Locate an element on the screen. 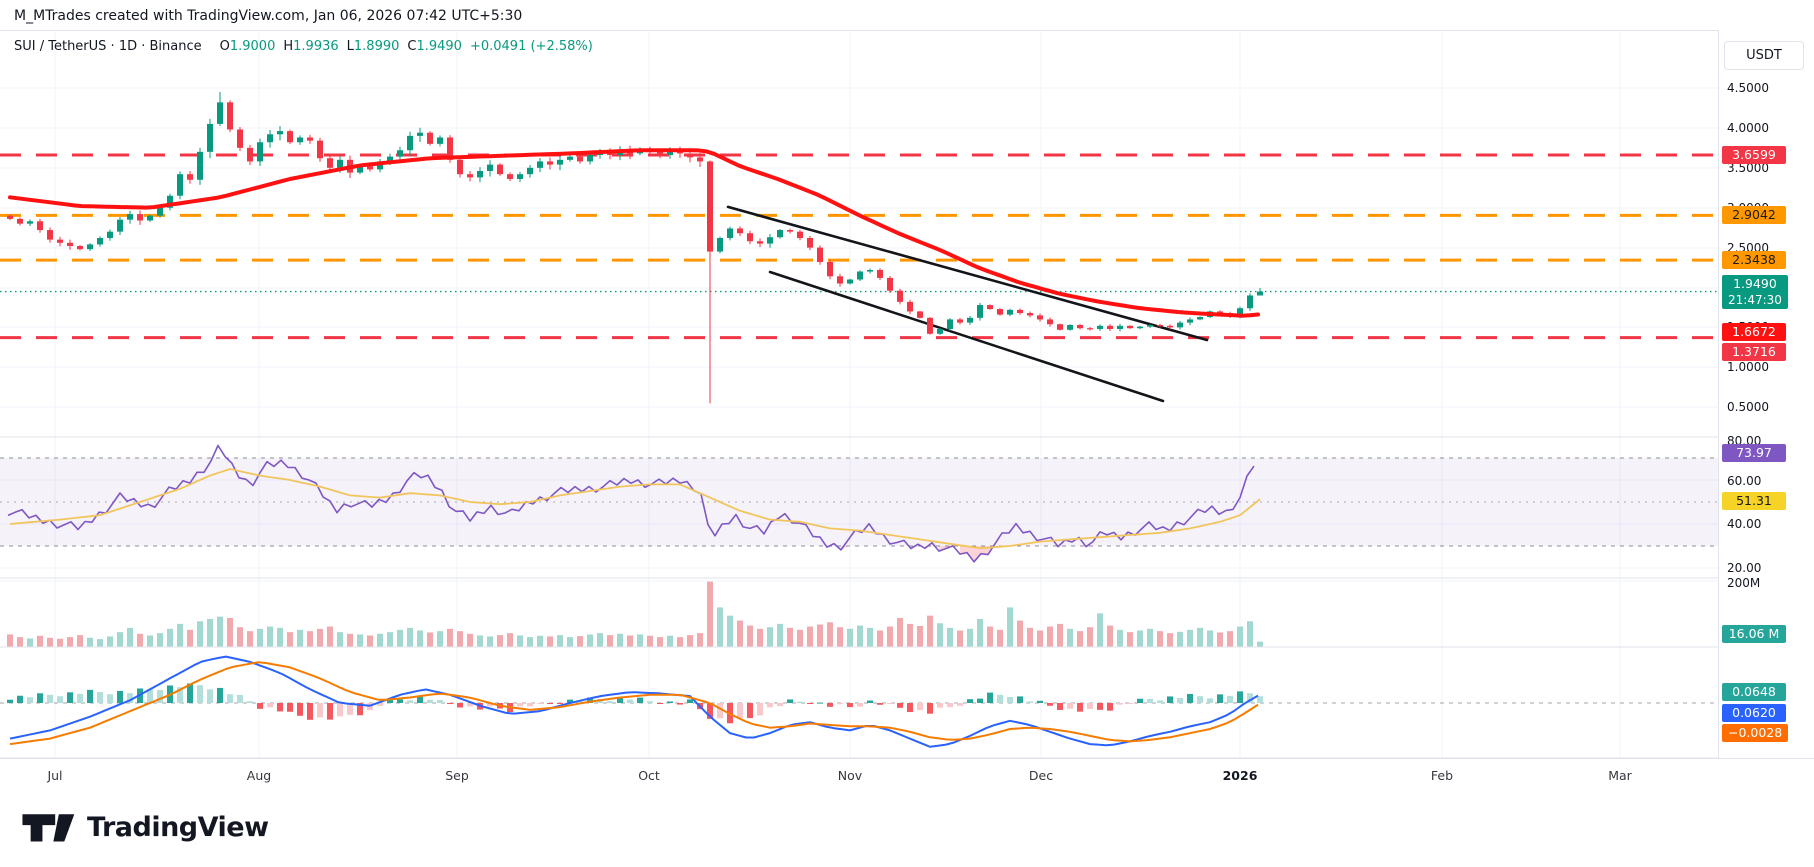 The height and width of the screenshot is (867, 1814). scale-value-badge: 2.9042 is located at coordinates (1754, 215).